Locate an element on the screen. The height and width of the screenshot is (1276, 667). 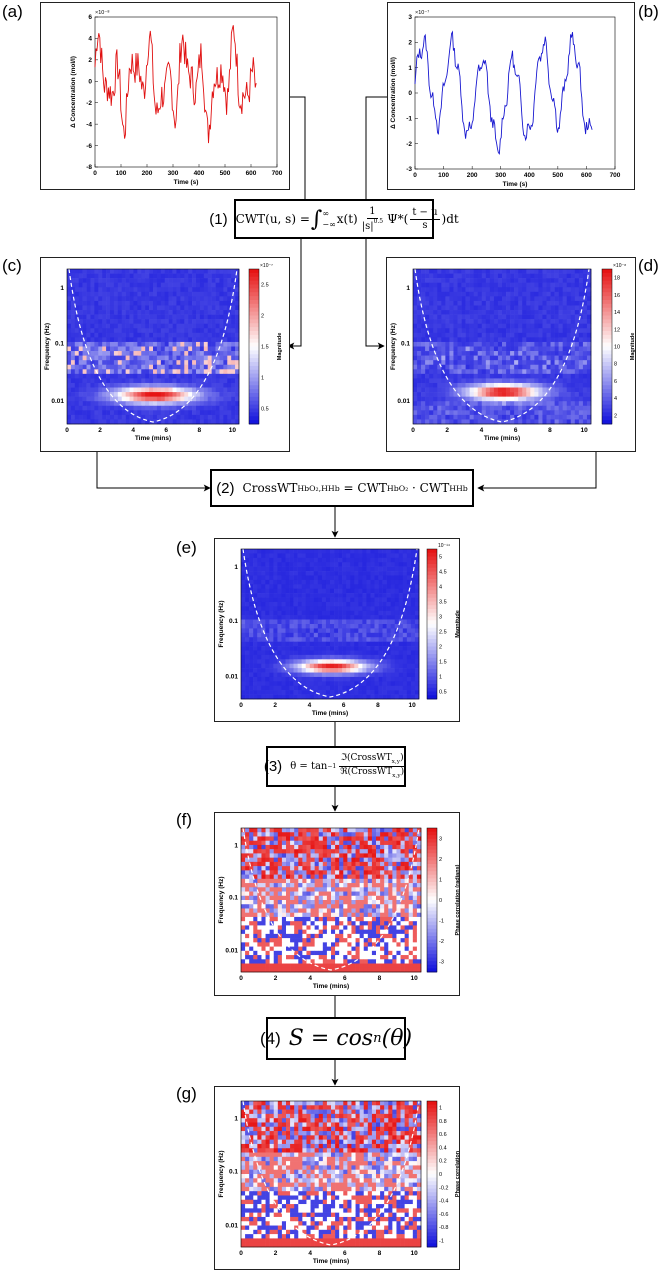
x-axis-label: Time (mins) is located at coordinates (330, 713).